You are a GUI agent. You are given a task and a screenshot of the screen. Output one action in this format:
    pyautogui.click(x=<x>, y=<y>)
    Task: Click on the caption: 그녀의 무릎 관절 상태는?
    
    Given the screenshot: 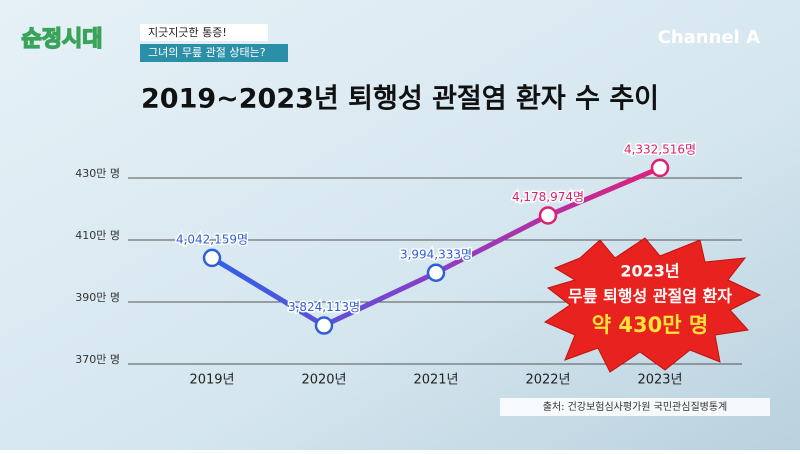 What is the action you would take?
    pyautogui.click(x=207, y=52)
    